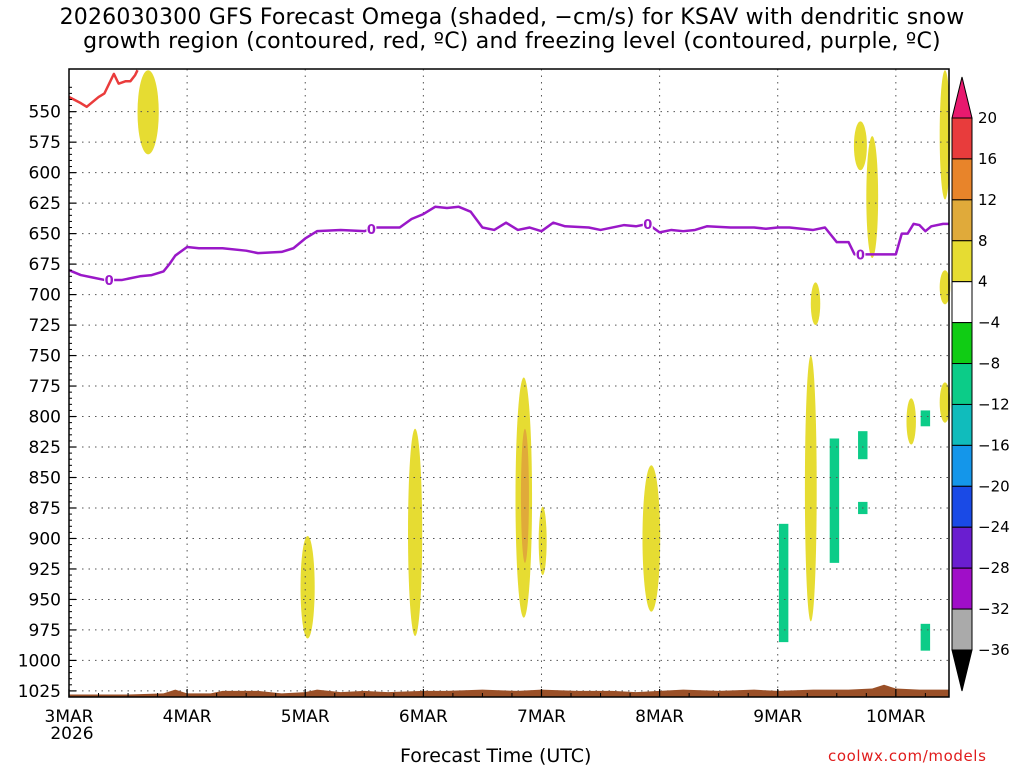 Image resolution: width=1024 pixels, height=768 pixels. Describe the element at coordinates (69, 717) in the screenshot. I see `x-tick-label: 3MAR` at that location.